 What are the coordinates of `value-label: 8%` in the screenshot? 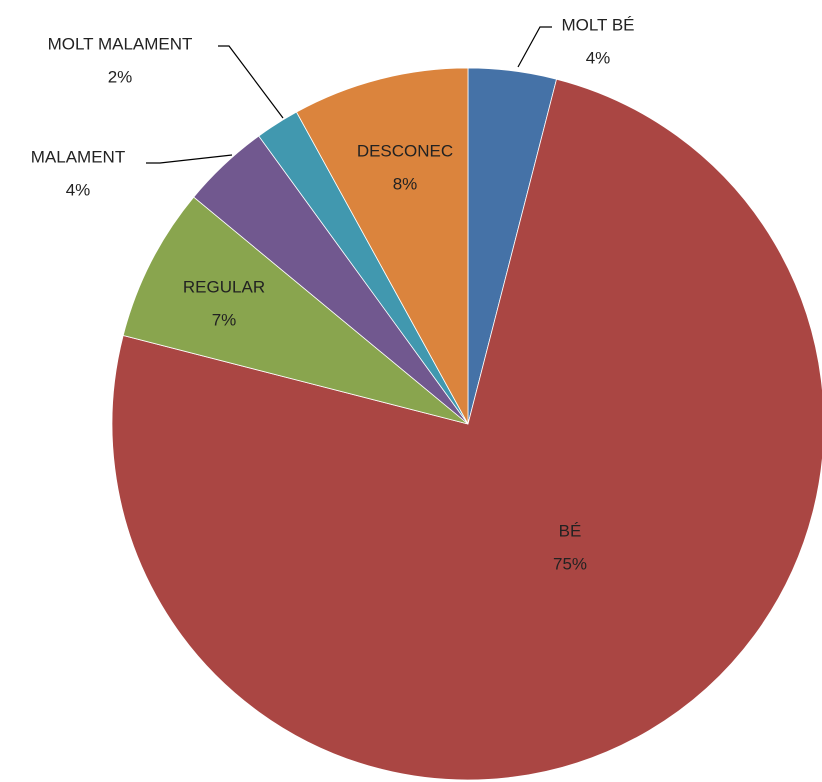 It's located at (405, 183).